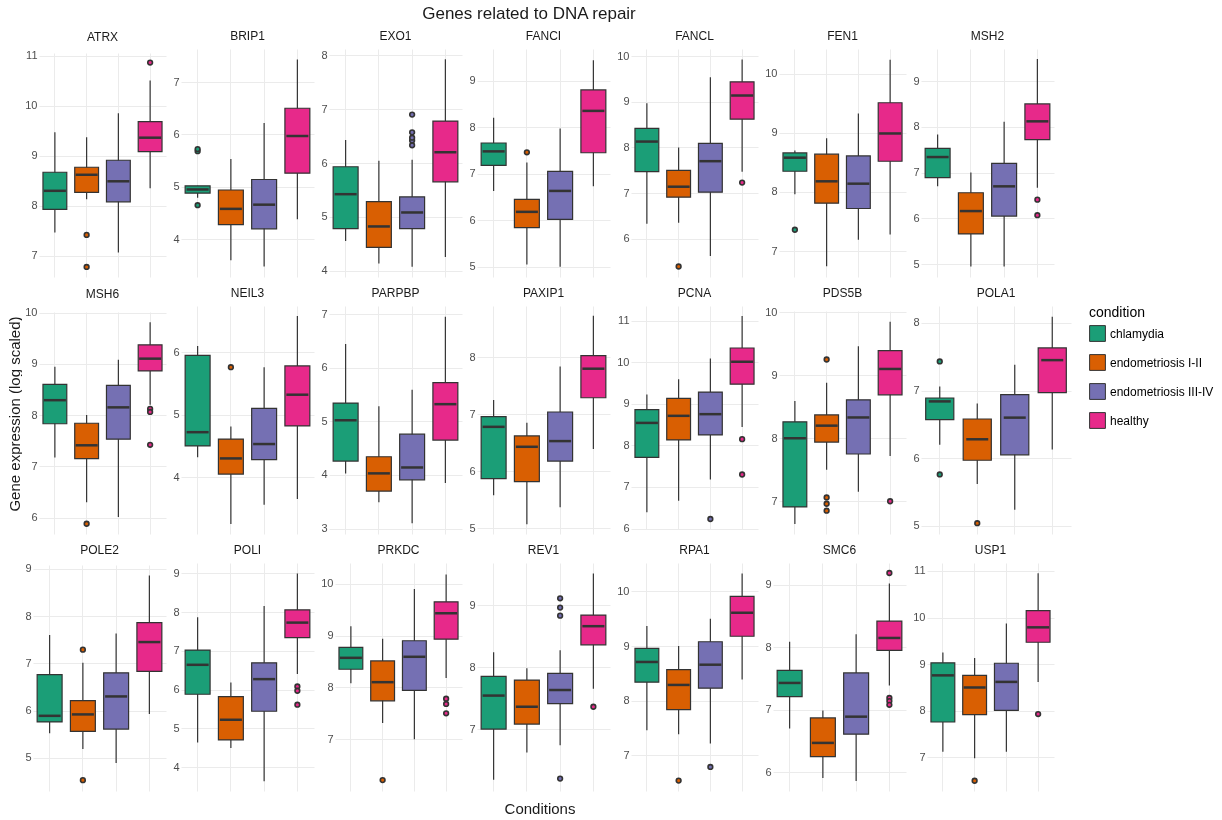 The width and height of the screenshot is (1222, 820). What do you see at coordinates (1156, 362) in the screenshot?
I see `legend-label: endometriosis I-II` at bounding box center [1156, 362].